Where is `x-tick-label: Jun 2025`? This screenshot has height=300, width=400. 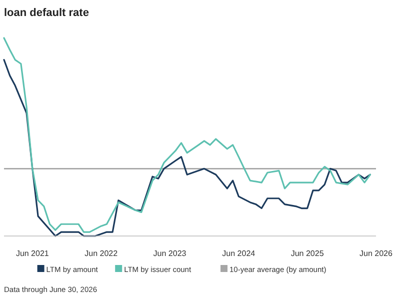 x-tick-label: Jun 2025 is located at coordinates (307, 253).